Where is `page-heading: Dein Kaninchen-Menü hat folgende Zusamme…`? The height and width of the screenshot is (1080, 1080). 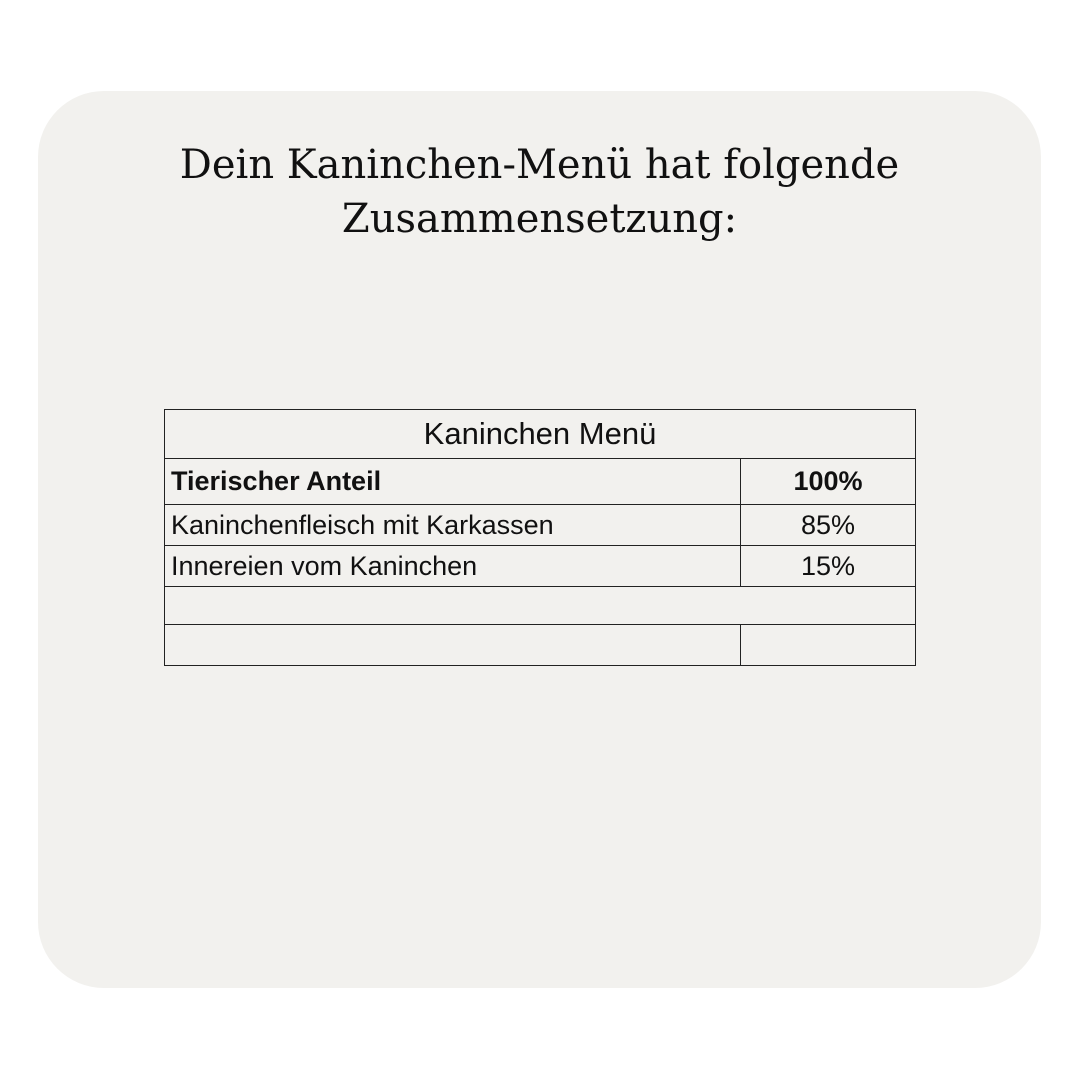 page-heading: Dein Kaninchen-Menü hat folgende Zusamme… is located at coordinates (539, 192).